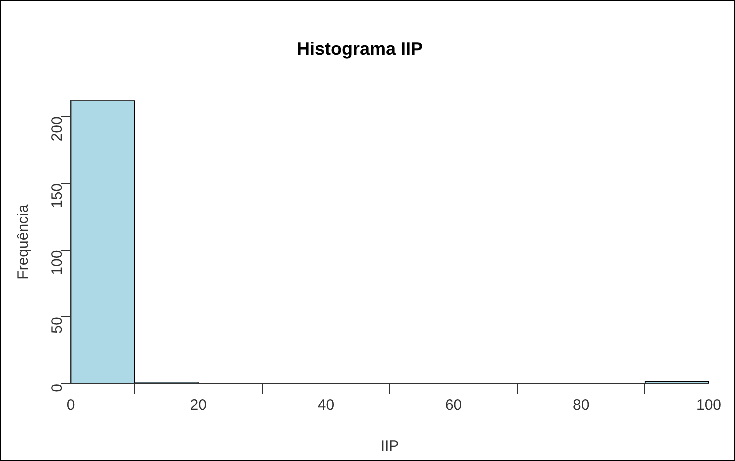 The height and width of the screenshot is (461, 735). What do you see at coordinates (198, 405) in the screenshot?
I see `x-tick-label: 20` at bounding box center [198, 405].